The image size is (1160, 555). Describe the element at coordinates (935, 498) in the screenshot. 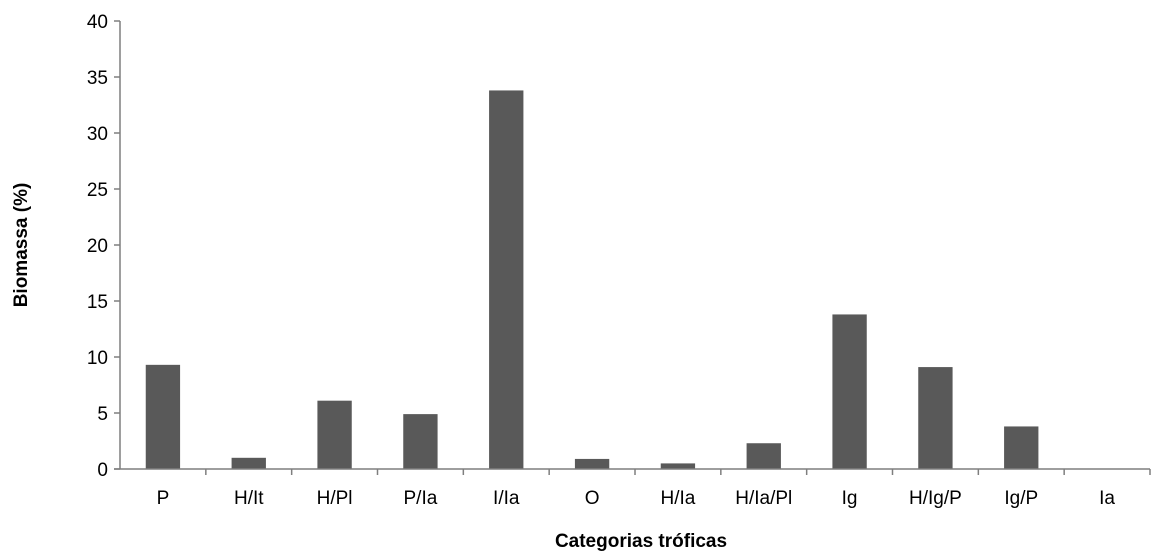

I see `x-tick-label: H/Ig/P` at that location.